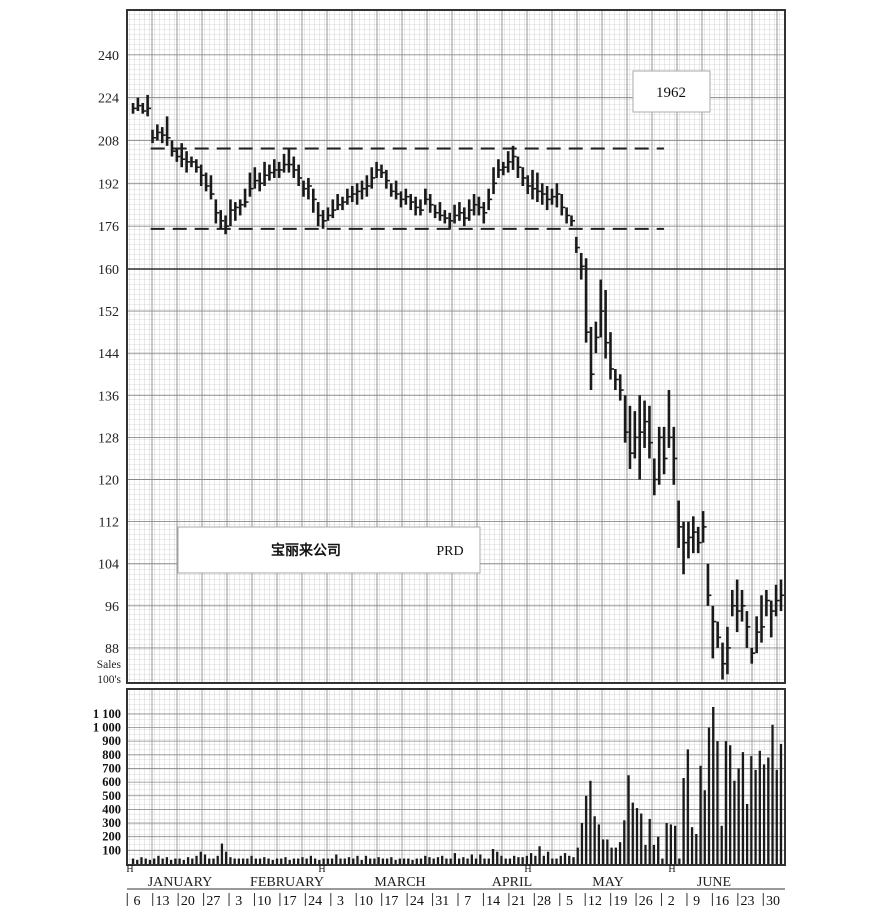 This screenshot has width=878, height=913. What do you see at coordinates (109, 523) in the screenshot?
I see `price-tick-label: 112` at bounding box center [109, 523].